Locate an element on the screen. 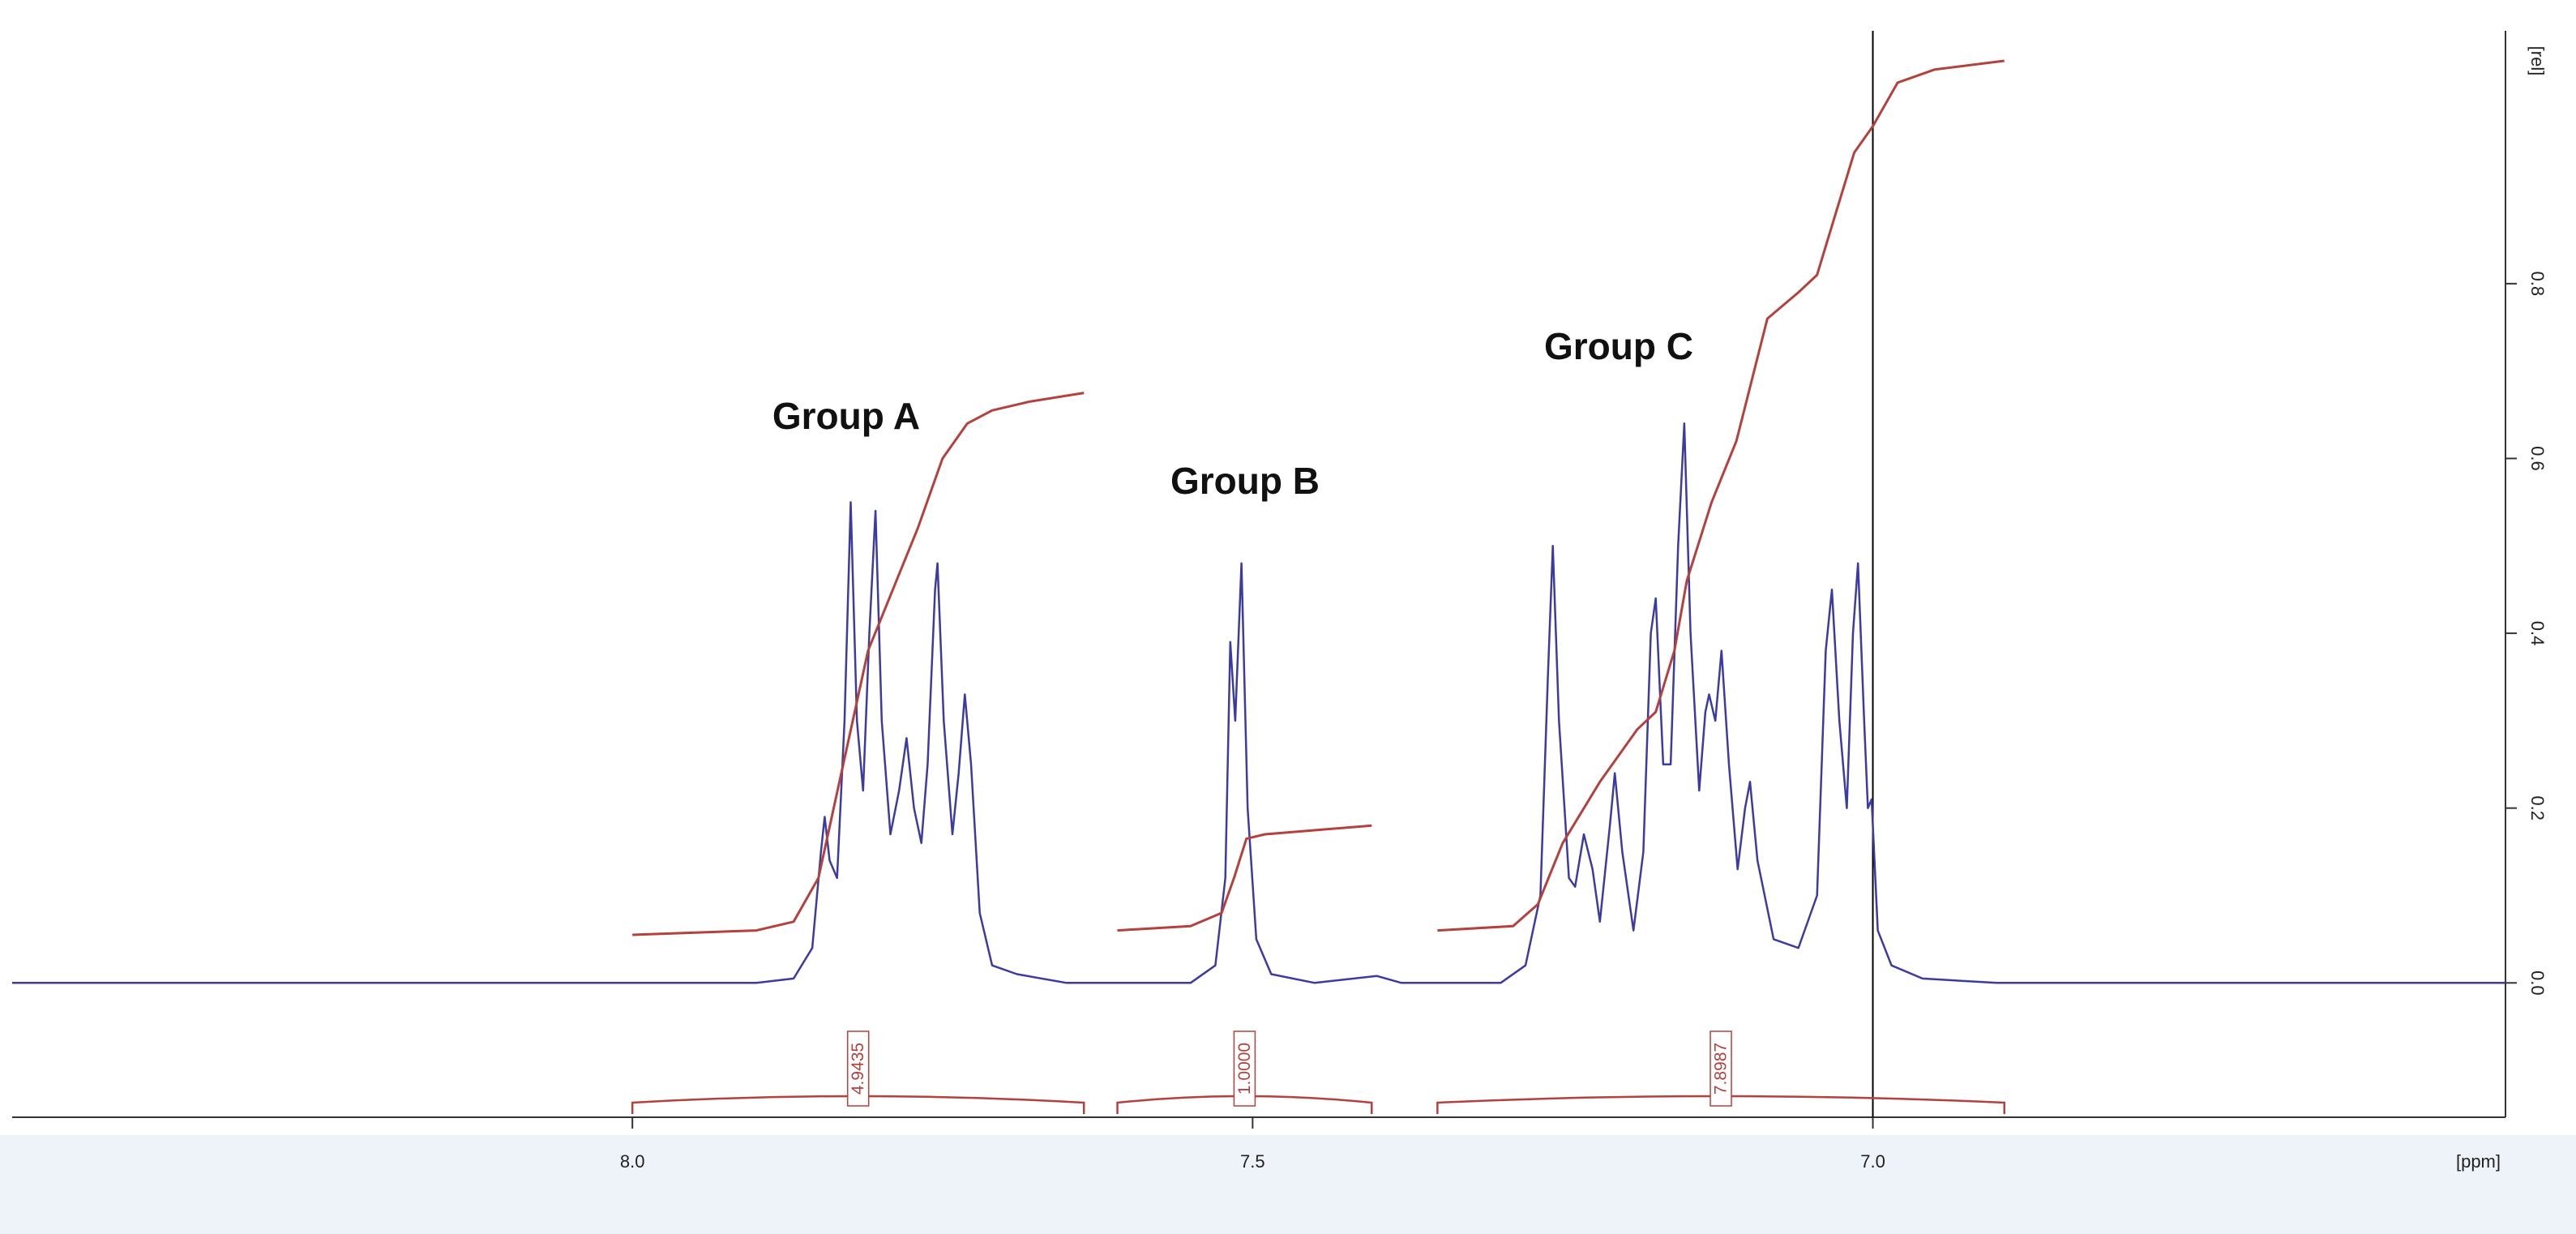 The height and width of the screenshot is (1234, 2576). y-tick-label: 0.4 is located at coordinates (2537, 633).